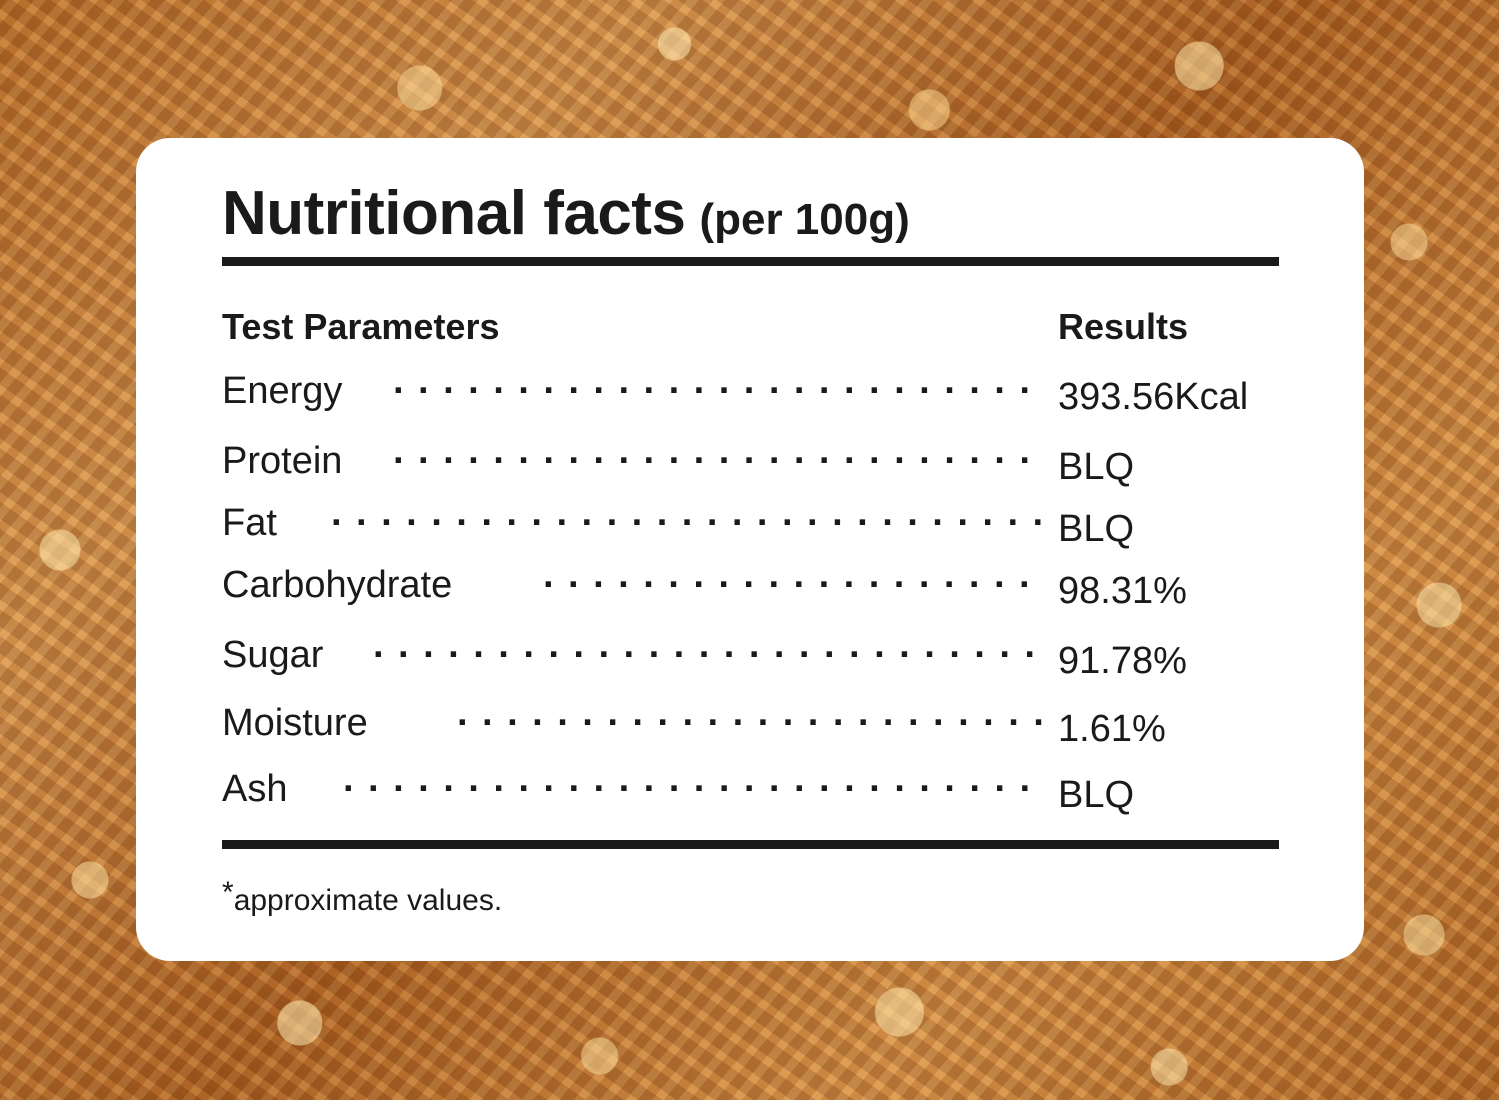 This screenshot has width=1499, height=1100. I want to click on parameter-label: Energy, so click(282, 391).